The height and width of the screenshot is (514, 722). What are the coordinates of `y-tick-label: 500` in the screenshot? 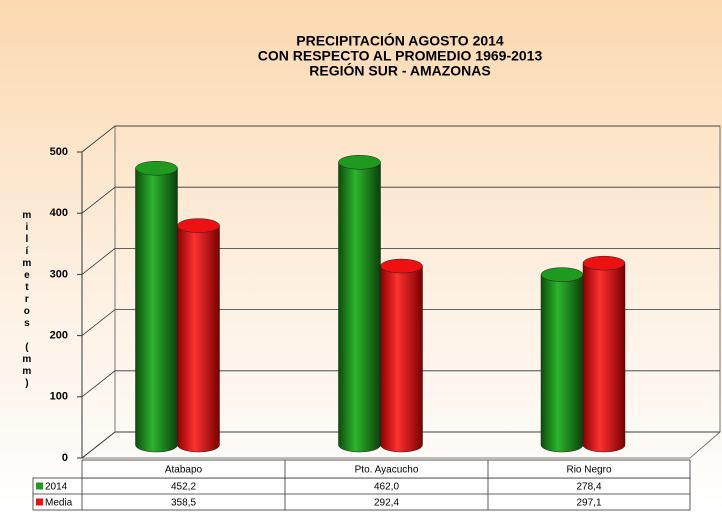 It's located at (59, 152).